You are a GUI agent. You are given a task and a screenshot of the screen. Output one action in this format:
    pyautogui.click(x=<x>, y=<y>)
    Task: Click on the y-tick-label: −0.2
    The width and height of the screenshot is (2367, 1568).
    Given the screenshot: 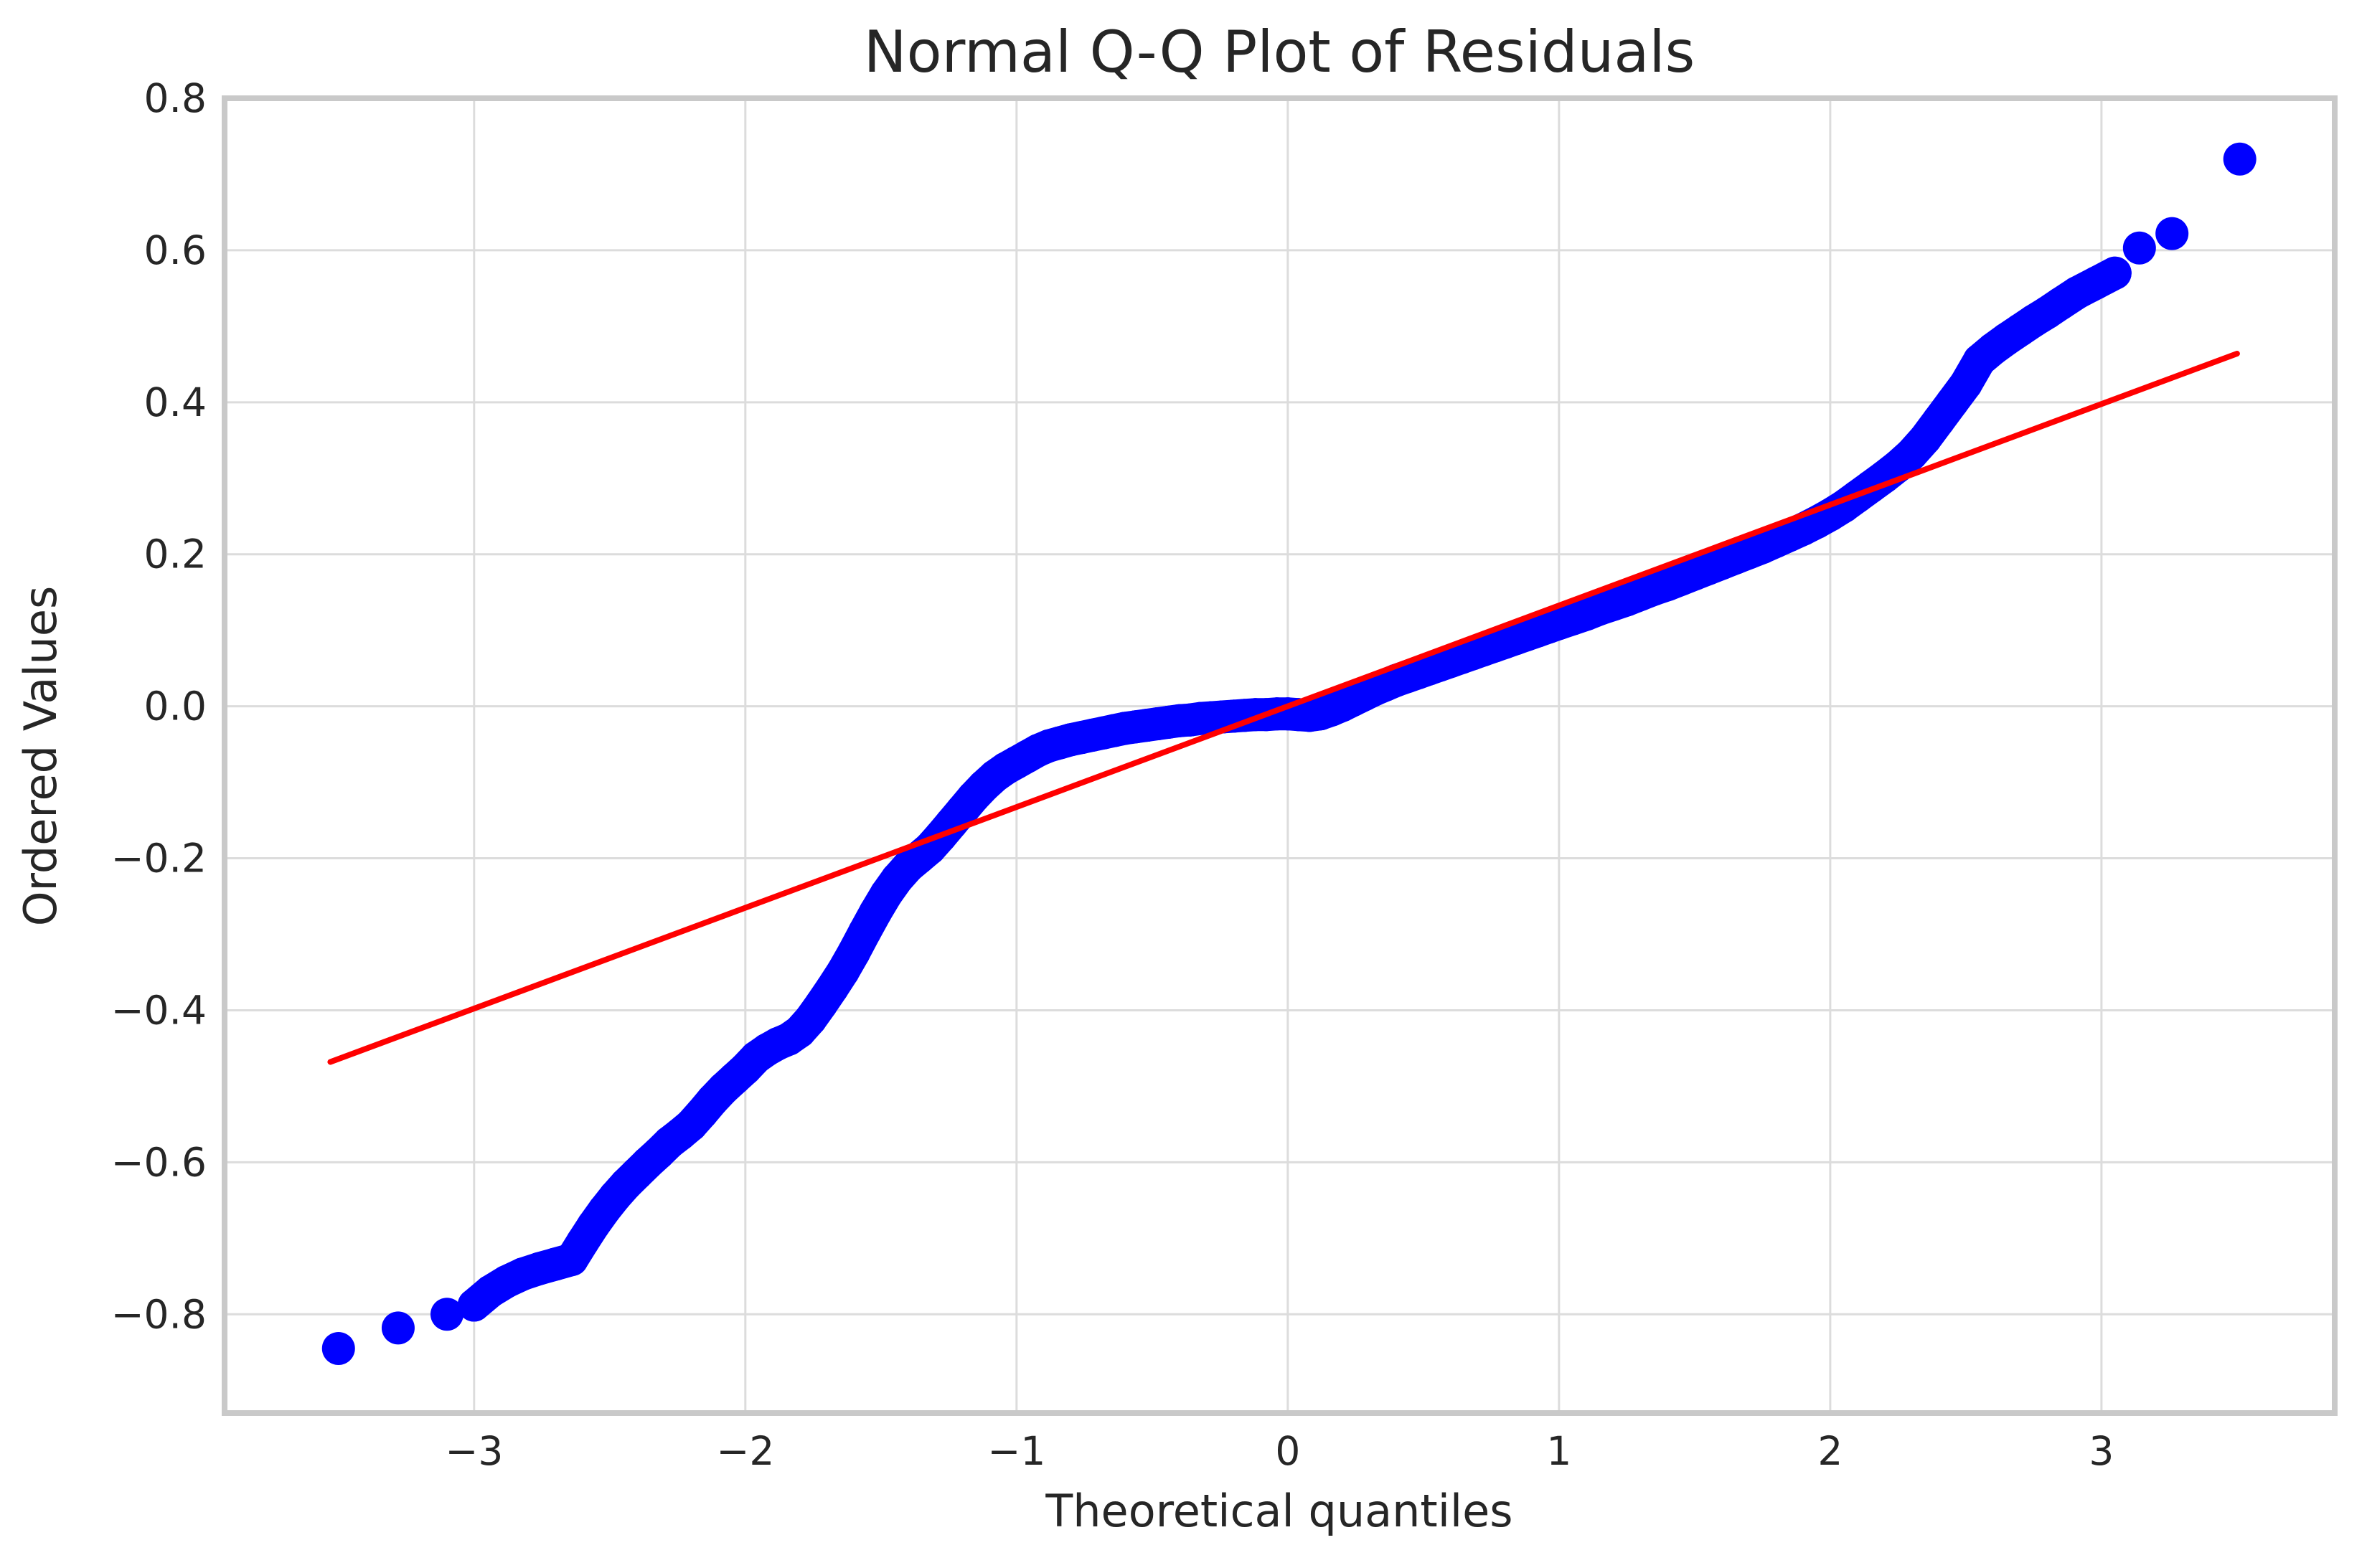 What is the action you would take?
    pyautogui.click(x=158, y=859)
    